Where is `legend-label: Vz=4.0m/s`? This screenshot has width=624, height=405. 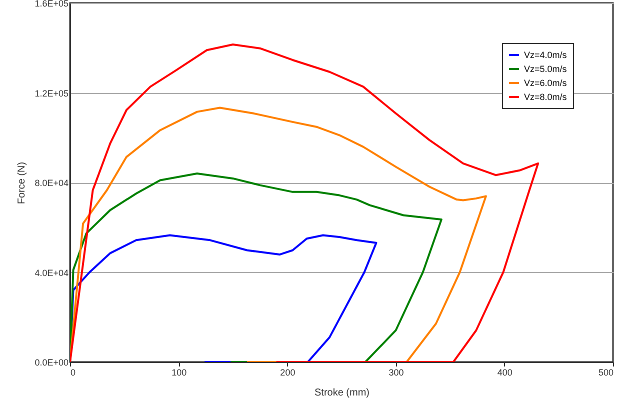 legend-label: Vz=4.0m/s is located at coordinates (546, 55).